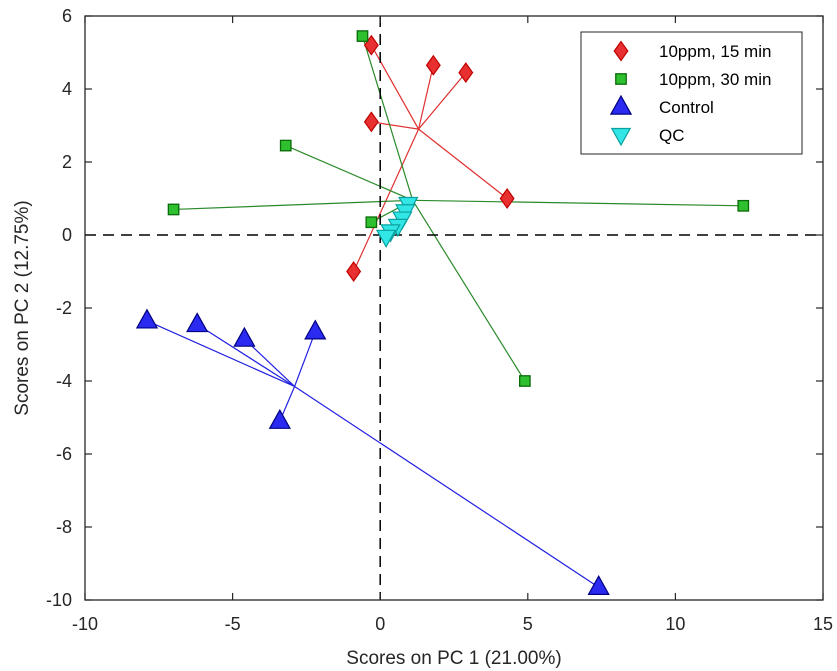 The height and width of the screenshot is (671, 837). Describe the element at coordinates (380, 624) in the screenshot. I see `x-tick-label: 0` at that location.